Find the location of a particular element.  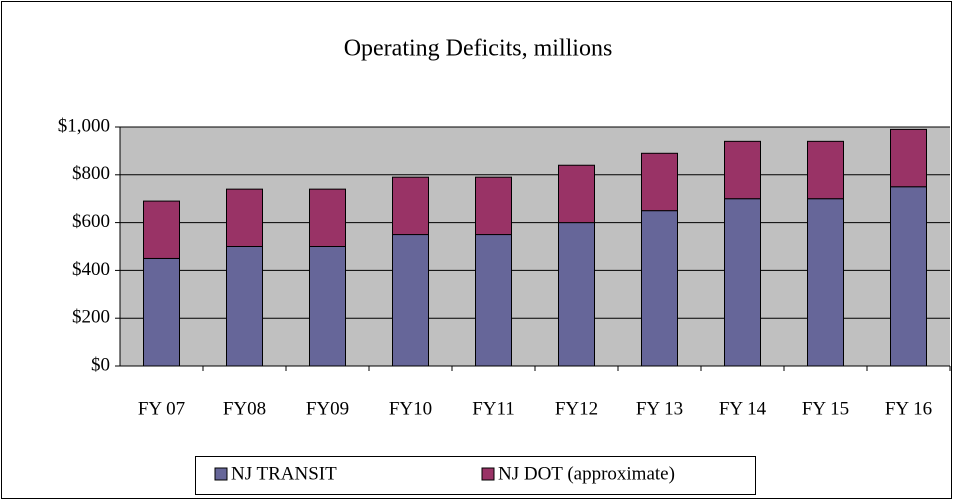

x-tick-label: FY 13 is located at coordinates (659, 408).